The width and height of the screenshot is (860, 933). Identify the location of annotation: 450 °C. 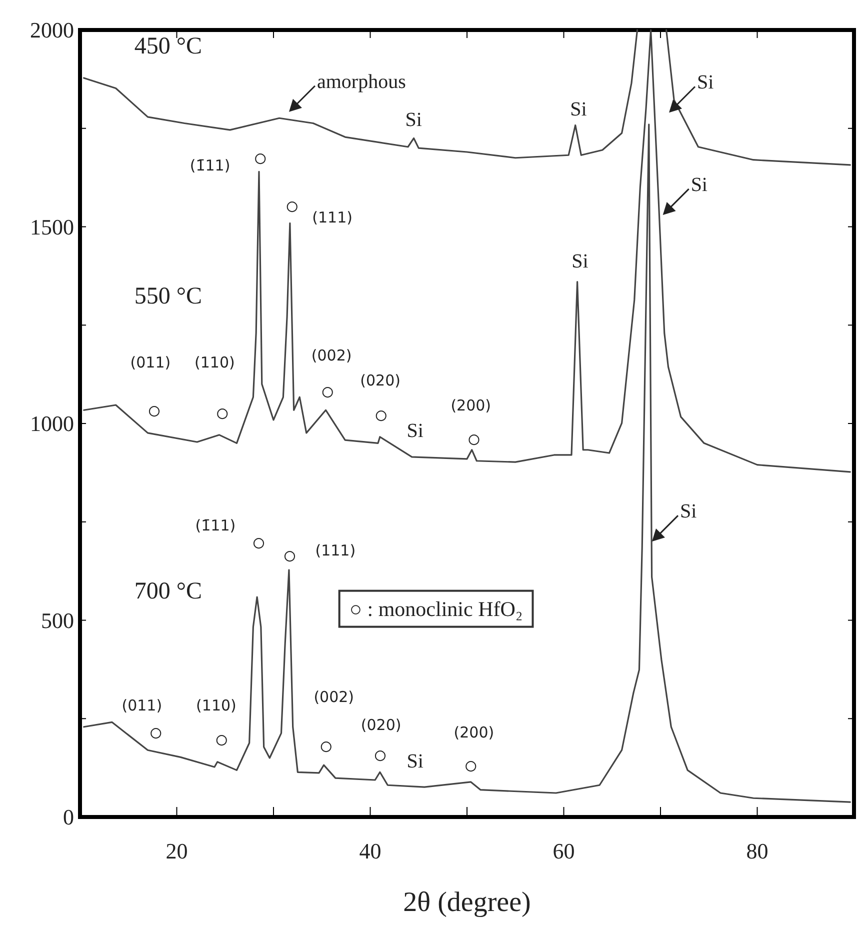
(168, 46).